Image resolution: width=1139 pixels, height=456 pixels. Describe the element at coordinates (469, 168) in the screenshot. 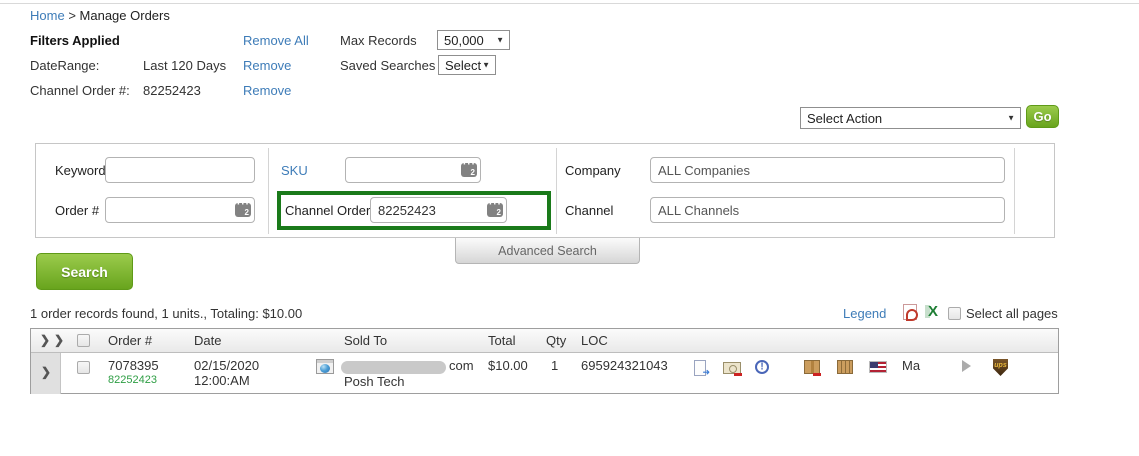

I see `sku-multi-value-icon` at that location.